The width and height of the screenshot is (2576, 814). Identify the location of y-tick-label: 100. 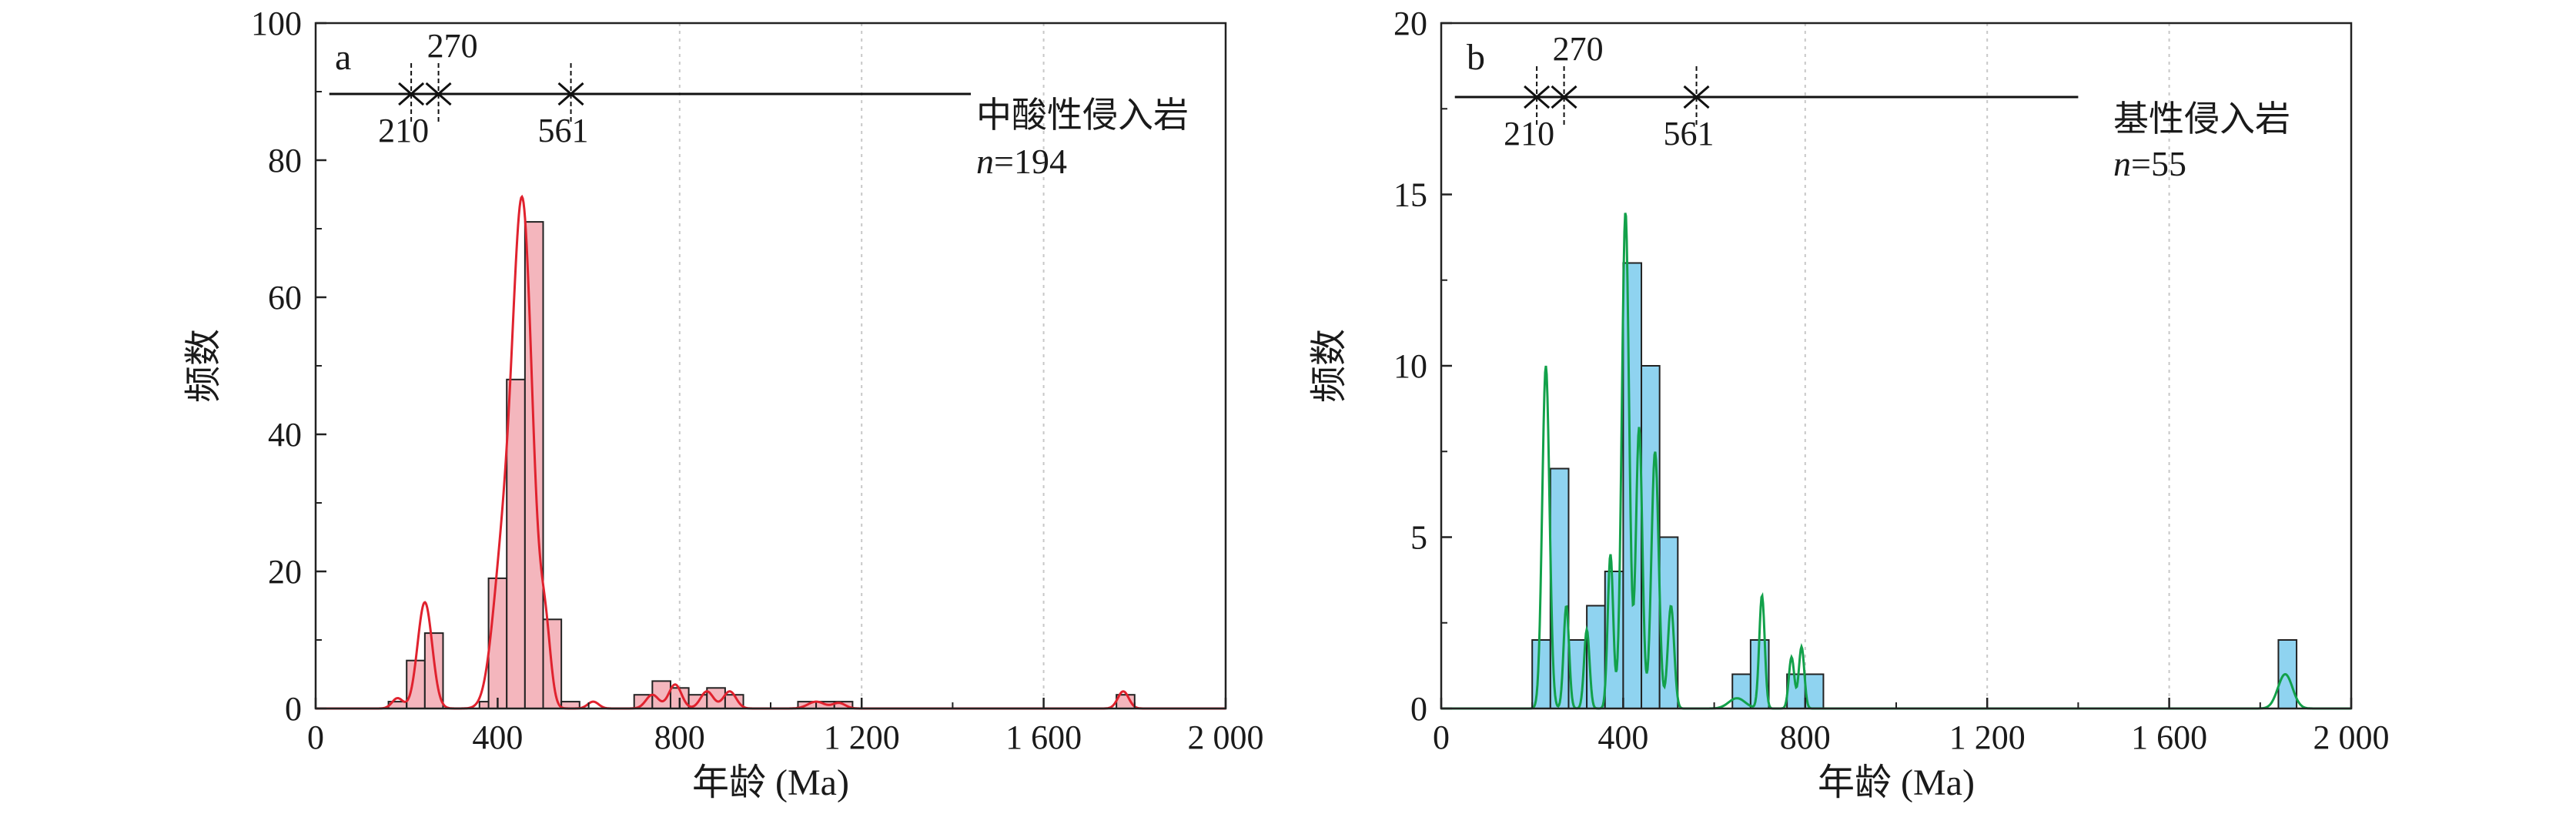
(277, 23).